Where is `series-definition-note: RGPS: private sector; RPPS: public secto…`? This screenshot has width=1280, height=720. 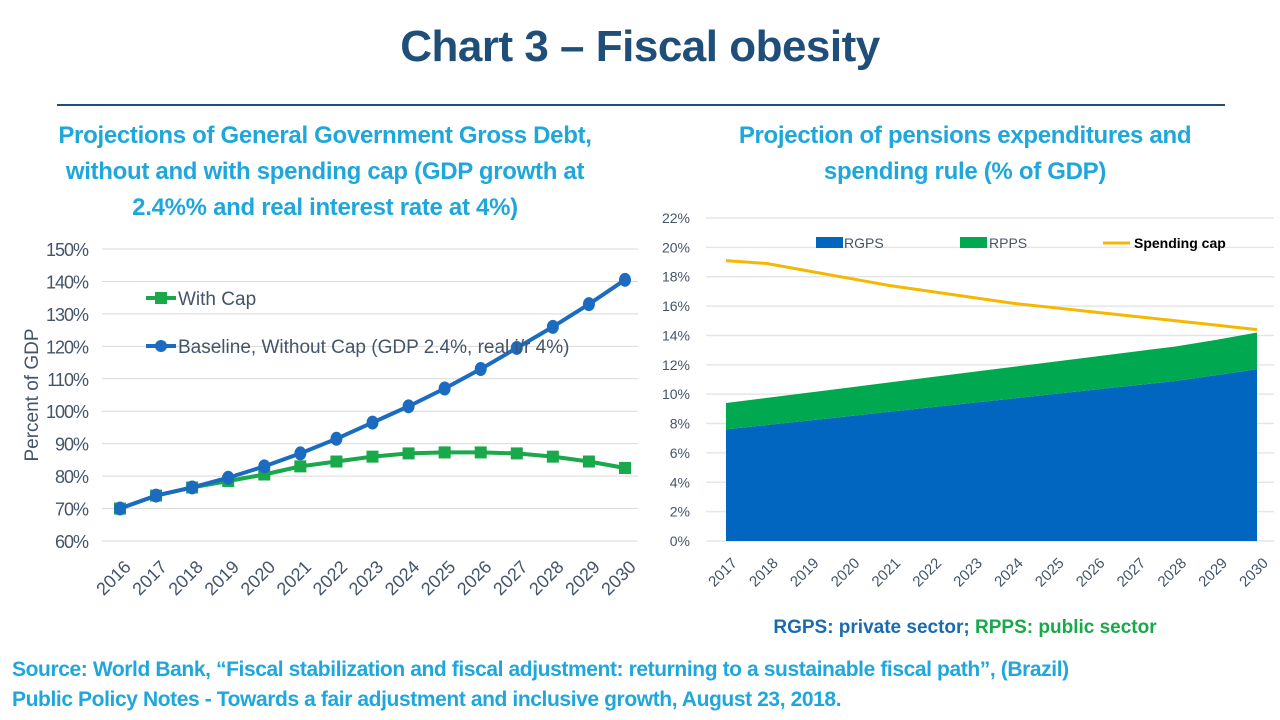 series-definition-note: RGPS: private sector; RPPS: public secto… is located at coordinates (965, 628).